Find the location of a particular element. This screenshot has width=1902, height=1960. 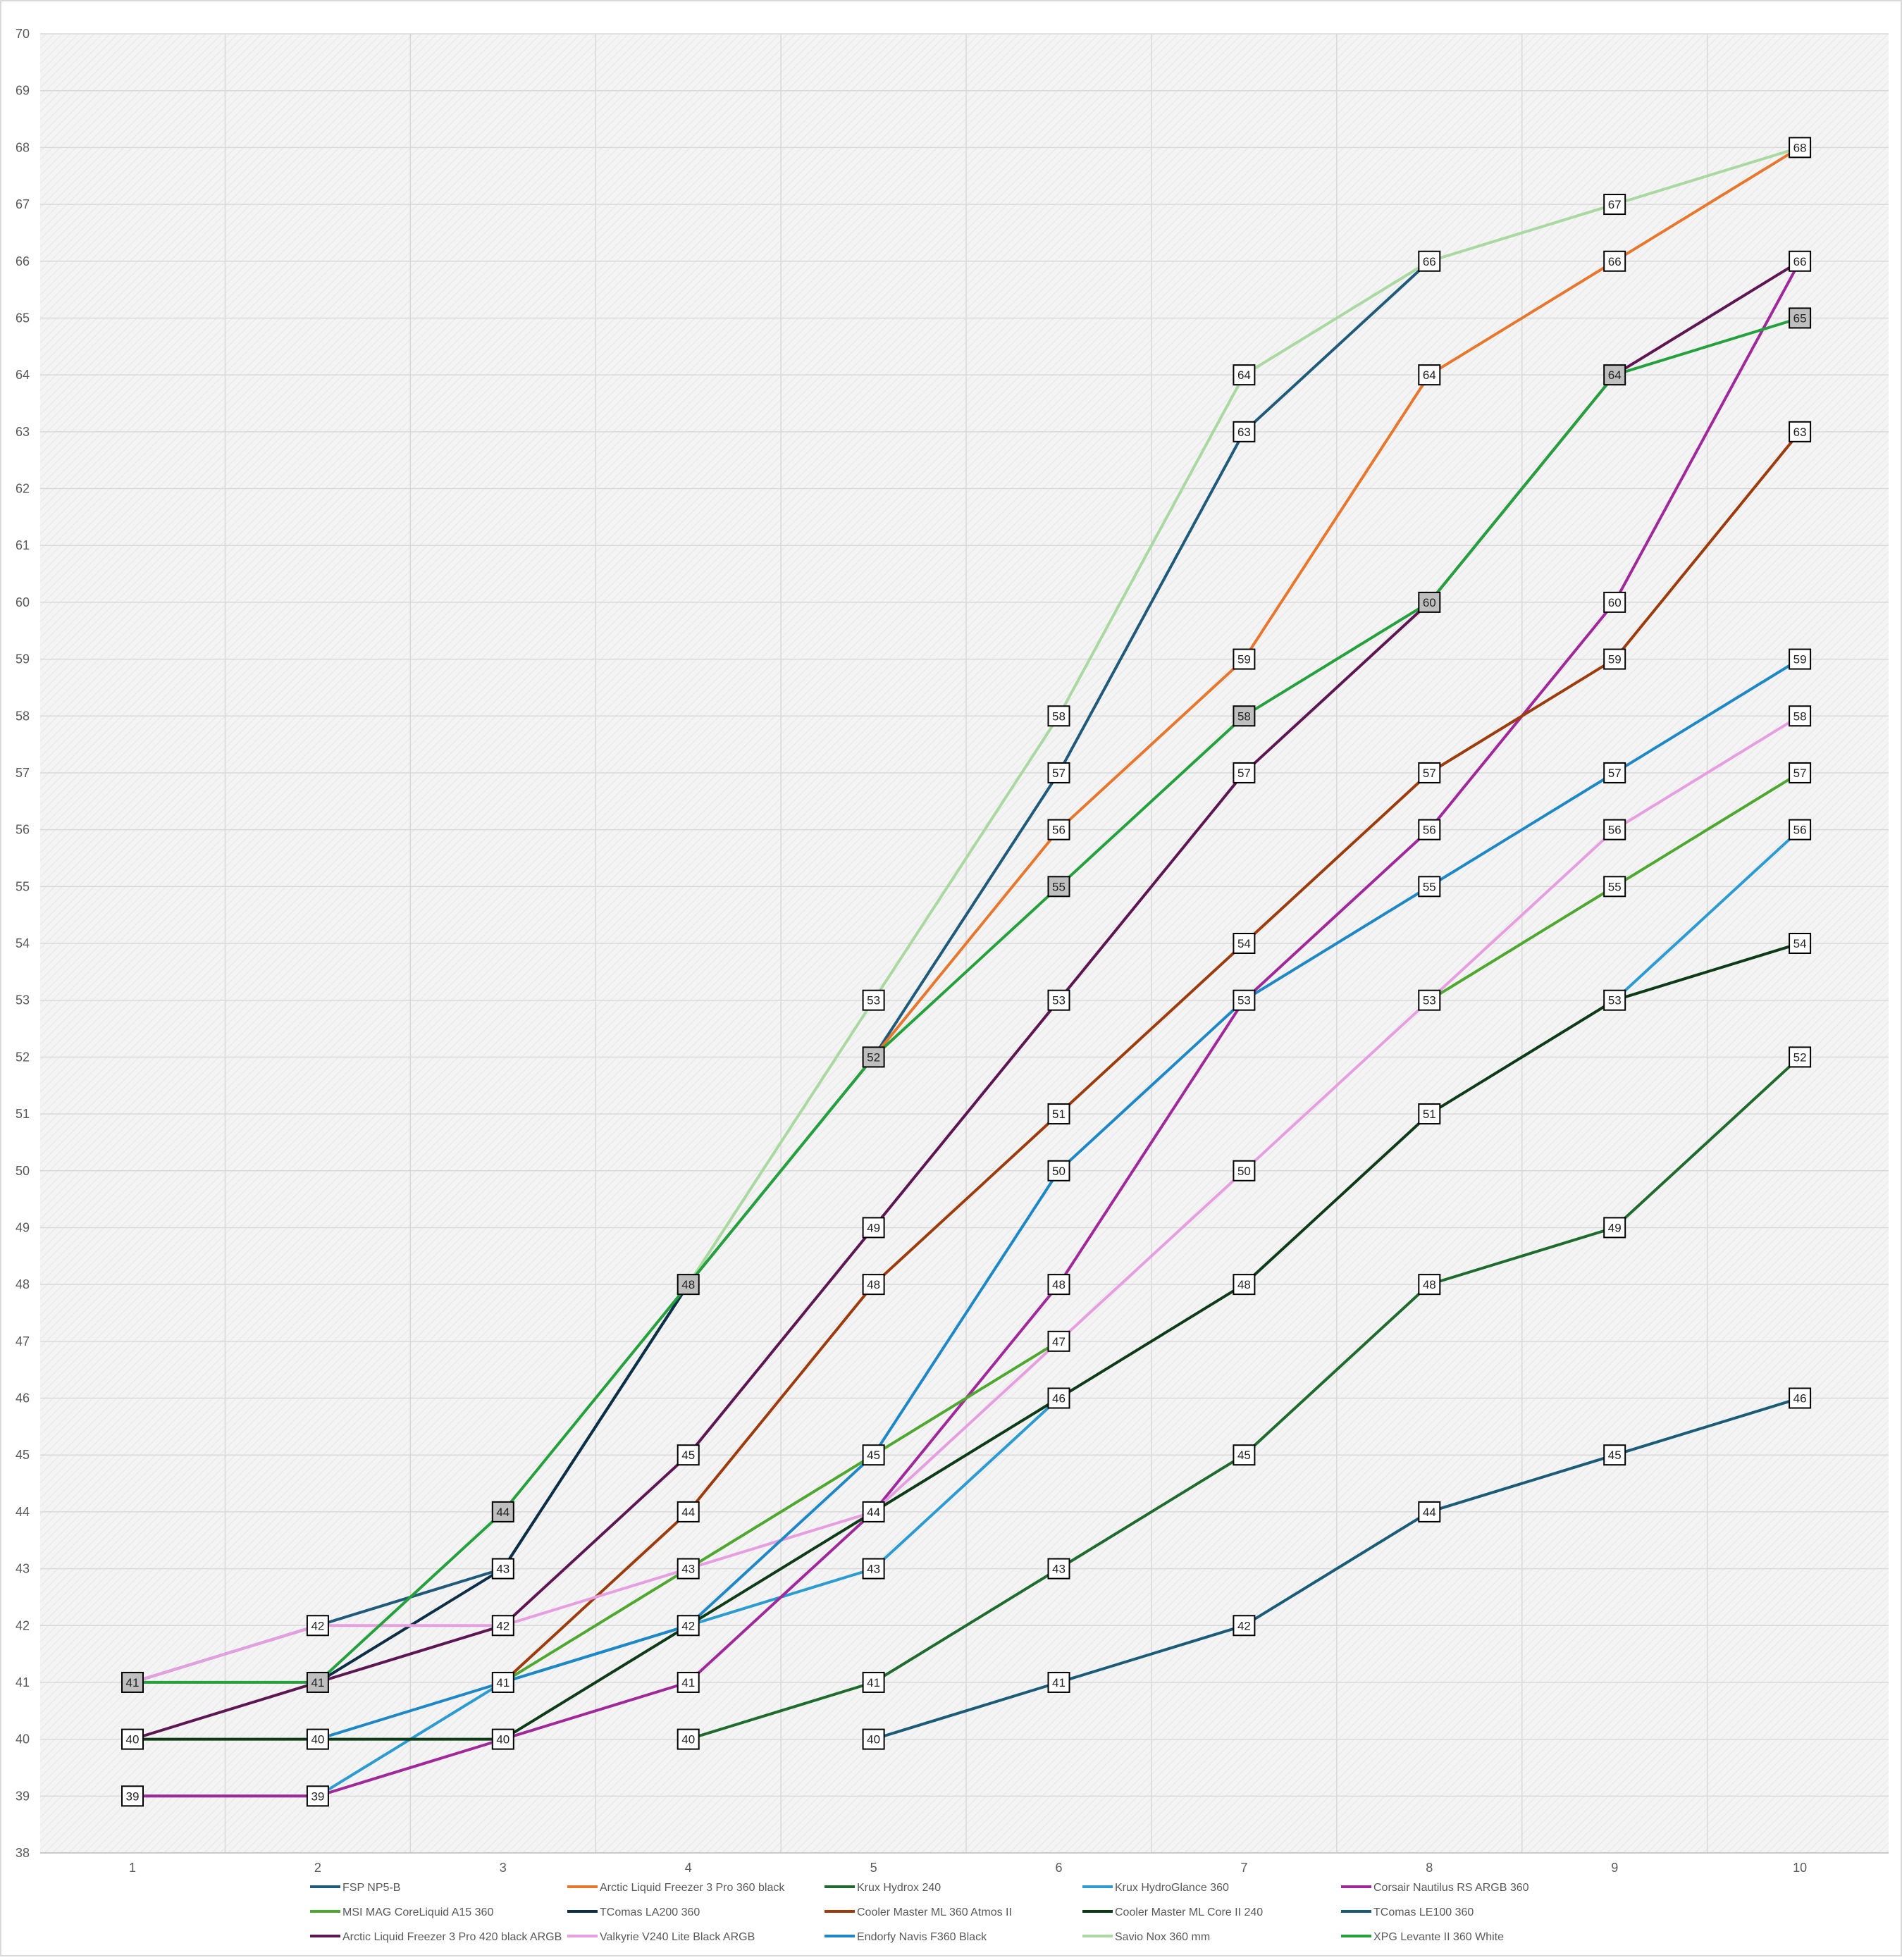

legend-item: MSI MAG CoreLiquid A15 360 is located at coordinates (401, 1912).